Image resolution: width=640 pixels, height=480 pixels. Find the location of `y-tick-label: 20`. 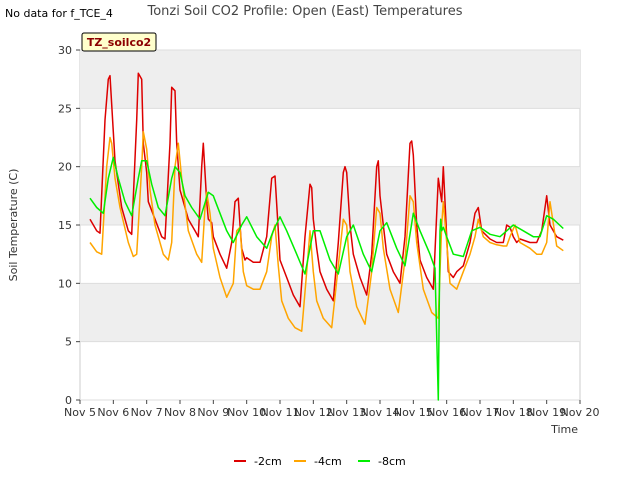

y-tick-label: 20 is located at coordinates (65, 167).